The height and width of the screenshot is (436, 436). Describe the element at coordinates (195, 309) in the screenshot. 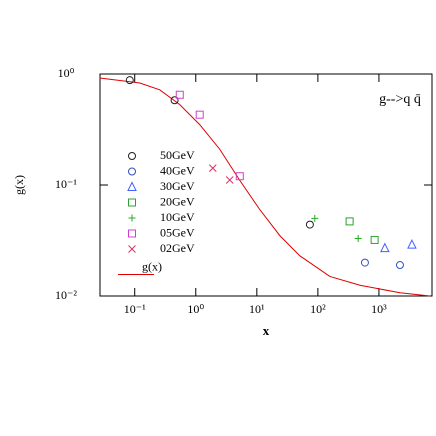

I see `x-tick-label: 10⁰` at that location.